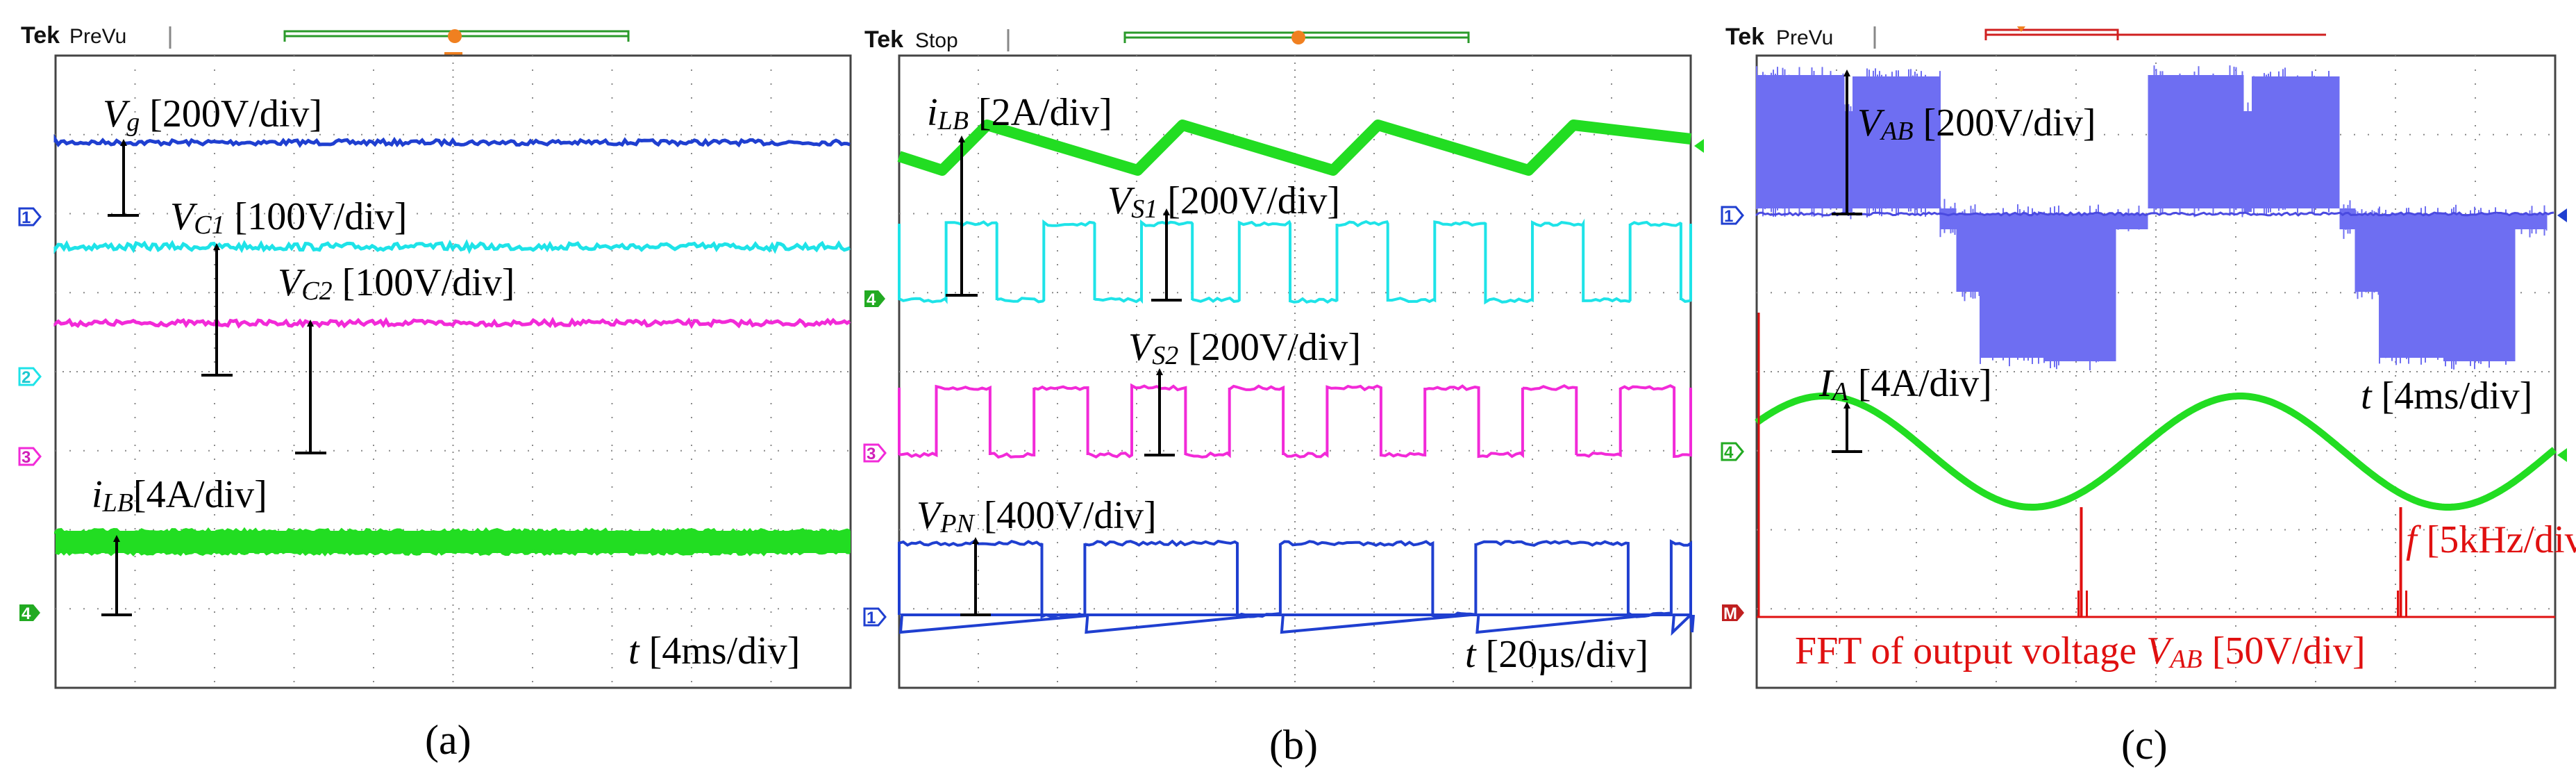  What do you see at coordinates (1730, 613) in the screenshot?
I see `svg-text: M` at bounding box center [1730, 613].